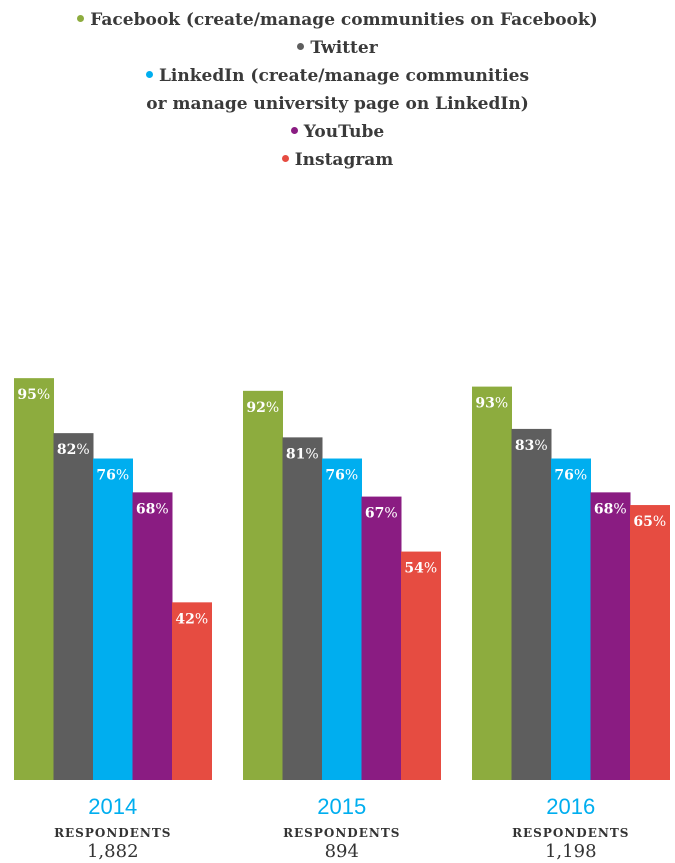  What do you see at coordinates (73, 450) in the screenshot?
I see `bar-value-label: 82%` at bounding box center [73, 450].